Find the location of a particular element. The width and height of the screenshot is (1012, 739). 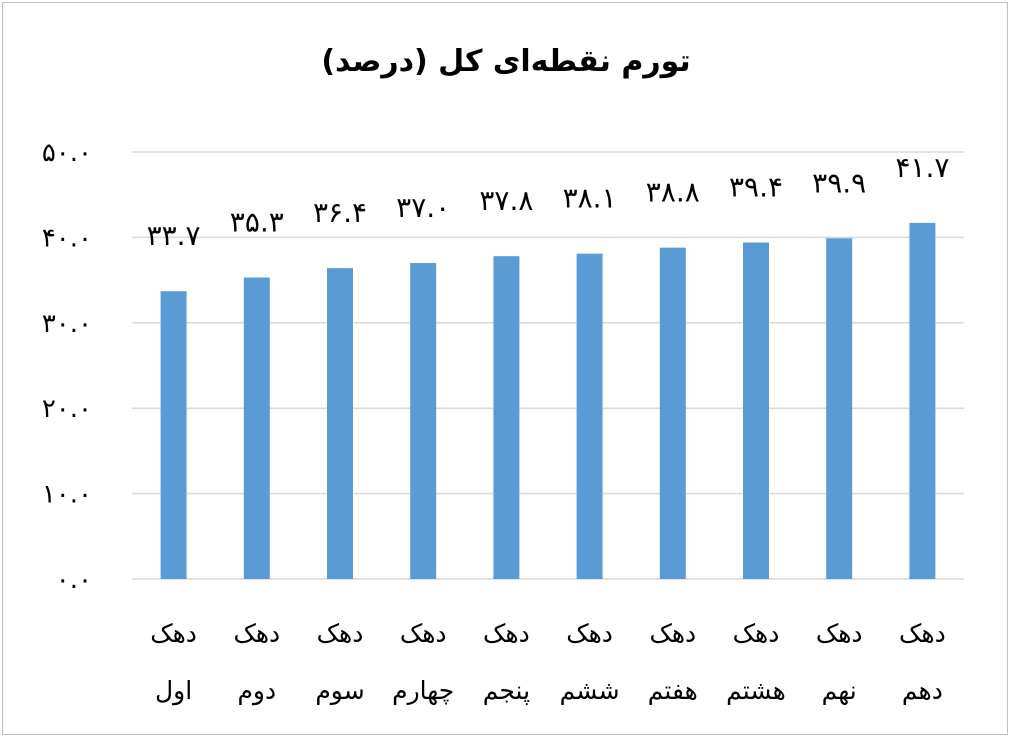

category-label: هشتم is located at coordinates (756, 691).